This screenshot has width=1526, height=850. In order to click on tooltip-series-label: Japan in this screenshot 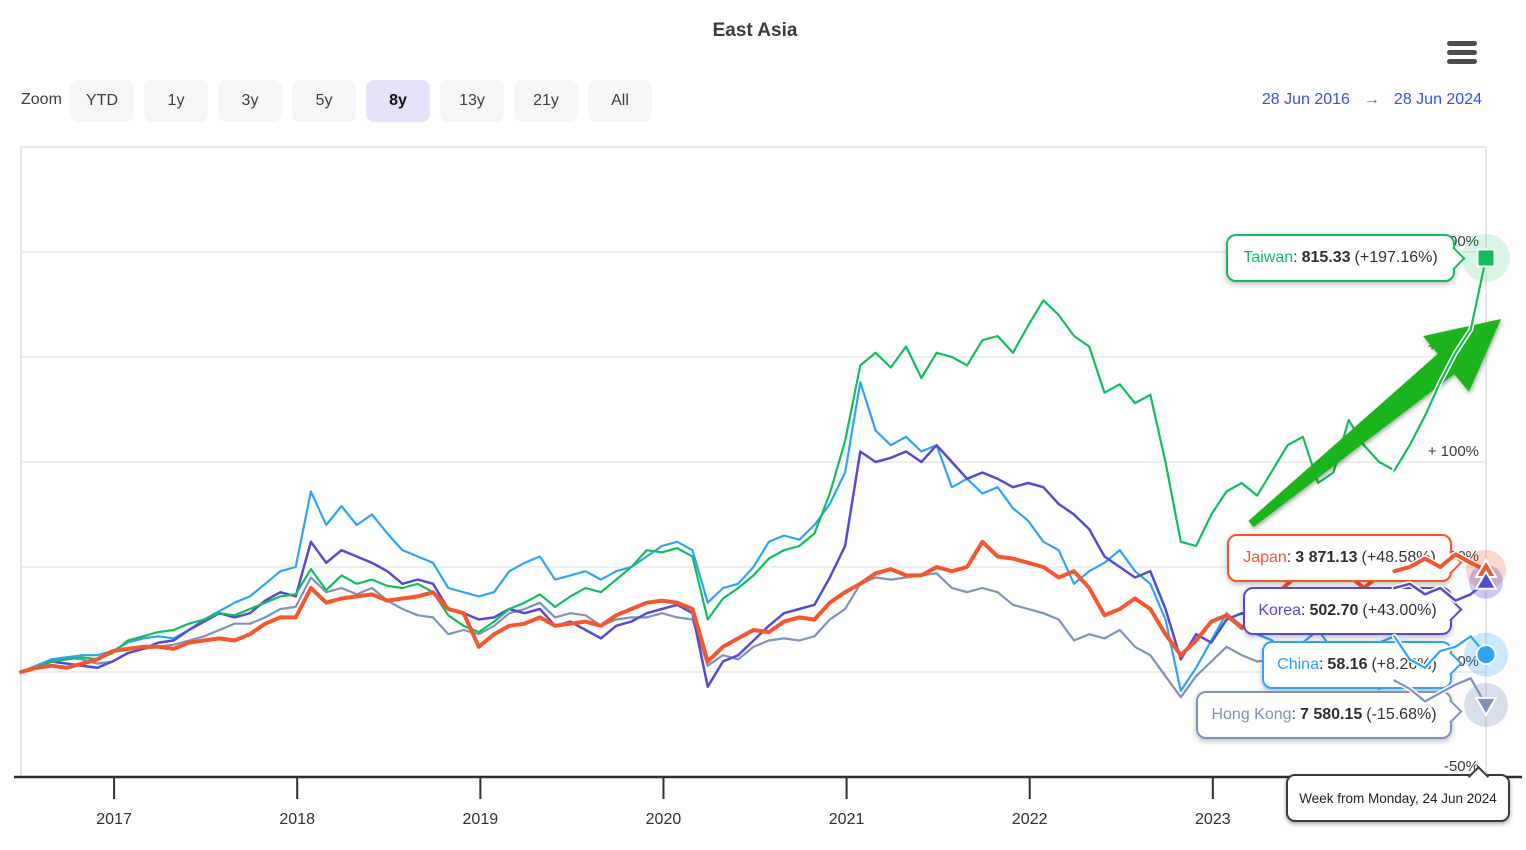, I will do `click(1265, 557)`.